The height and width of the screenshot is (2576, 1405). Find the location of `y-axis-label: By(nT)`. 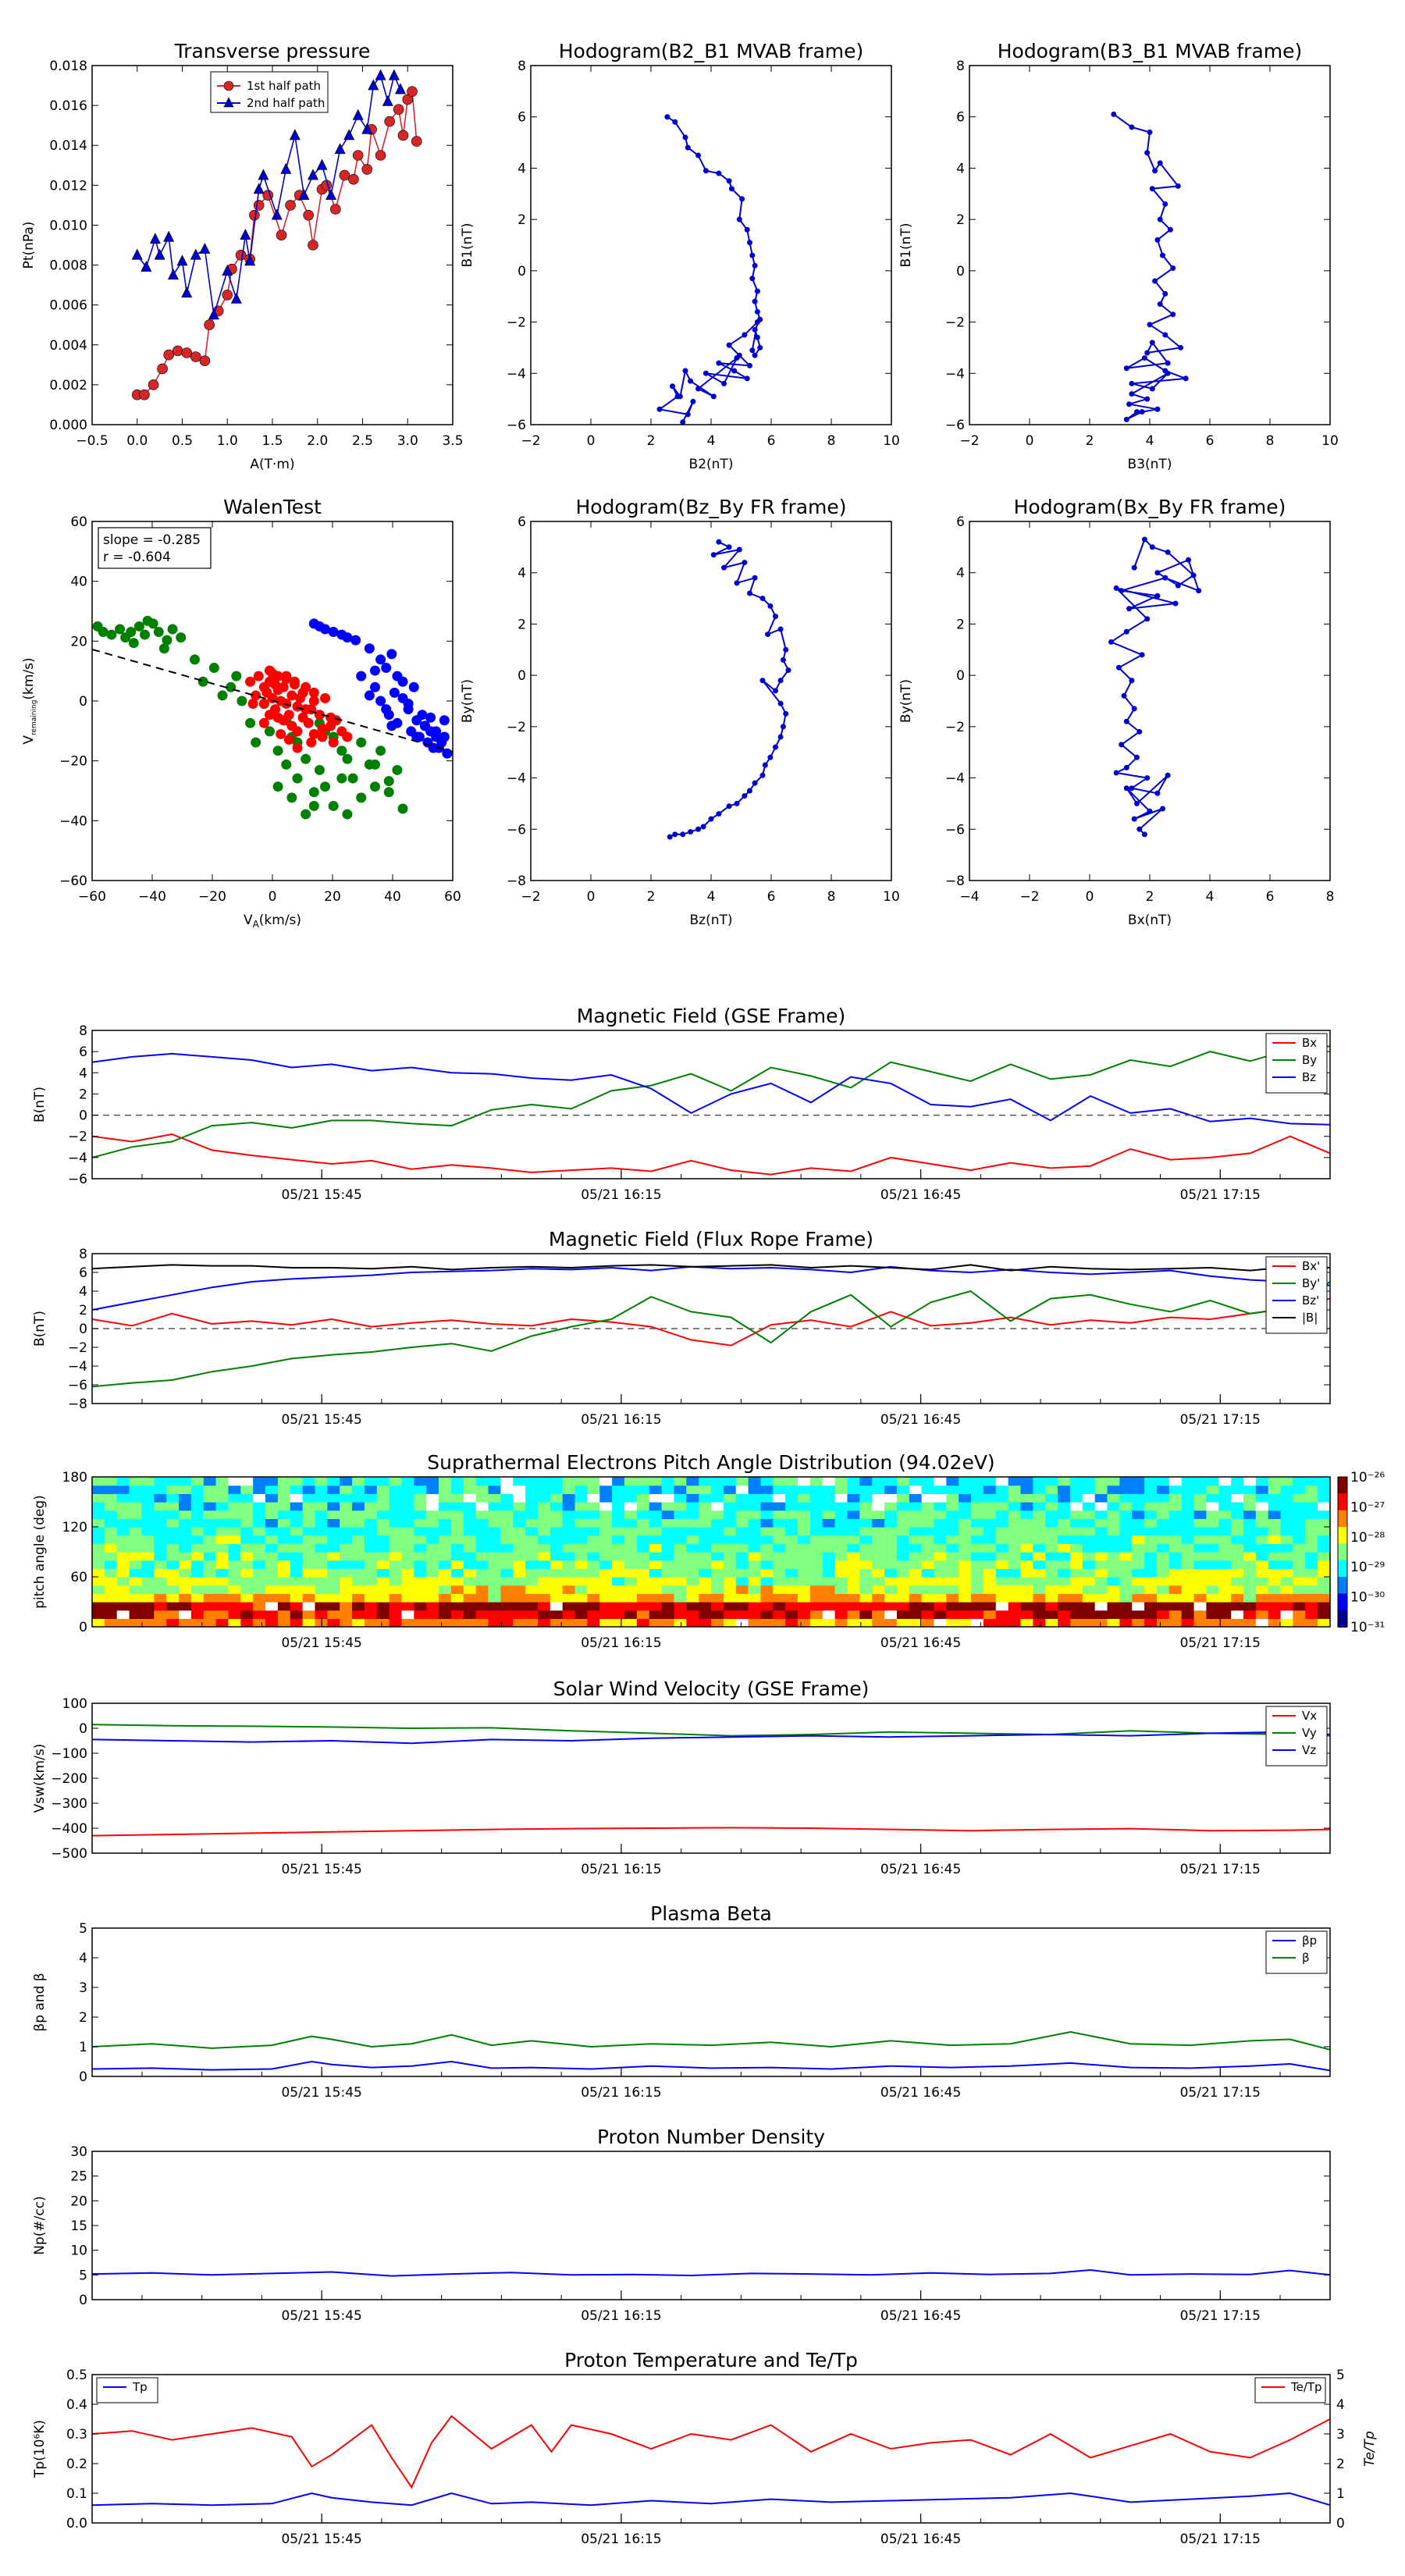

y-axis-label: By(nT) is located at coordinates (906, 701).